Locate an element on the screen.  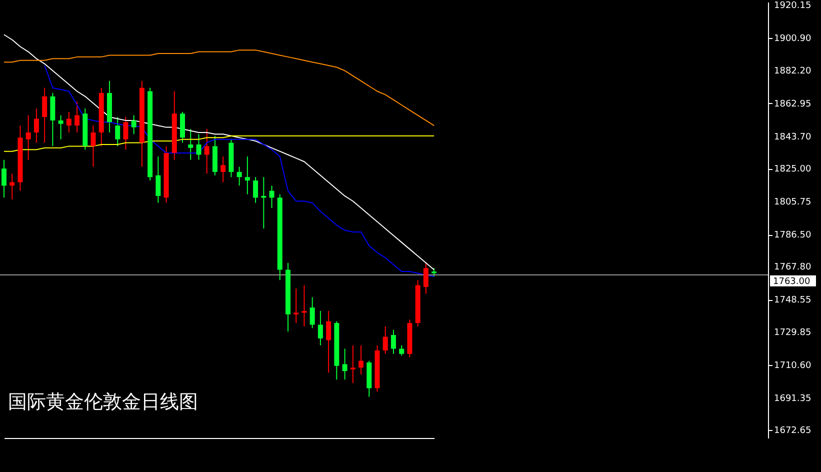
y-tick-label: 1882.20 is located at coordinates (793, 71).